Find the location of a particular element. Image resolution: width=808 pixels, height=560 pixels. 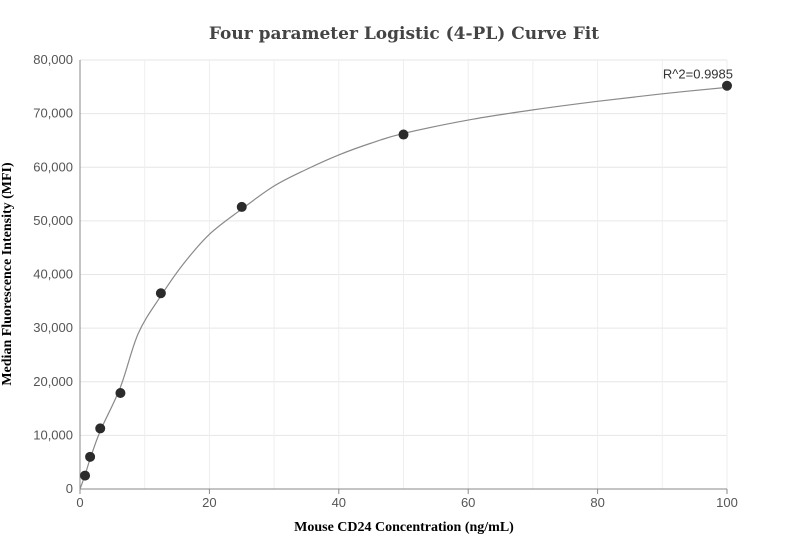

y-tick-label: 60,000 is located at coordinates (53, 166).